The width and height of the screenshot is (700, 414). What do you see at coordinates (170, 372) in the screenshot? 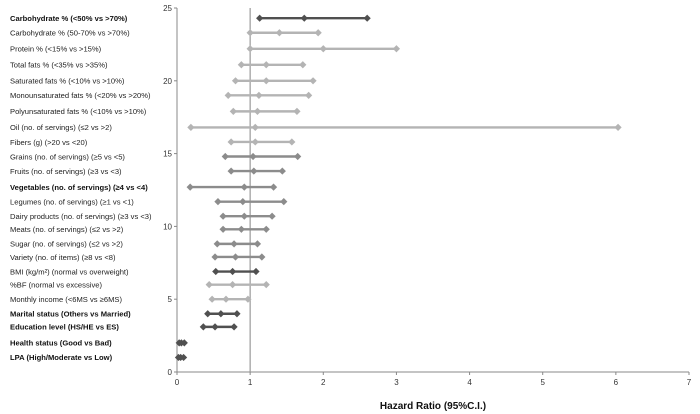
I see `y-tick-label: 0` at bounding box center [170, 372].